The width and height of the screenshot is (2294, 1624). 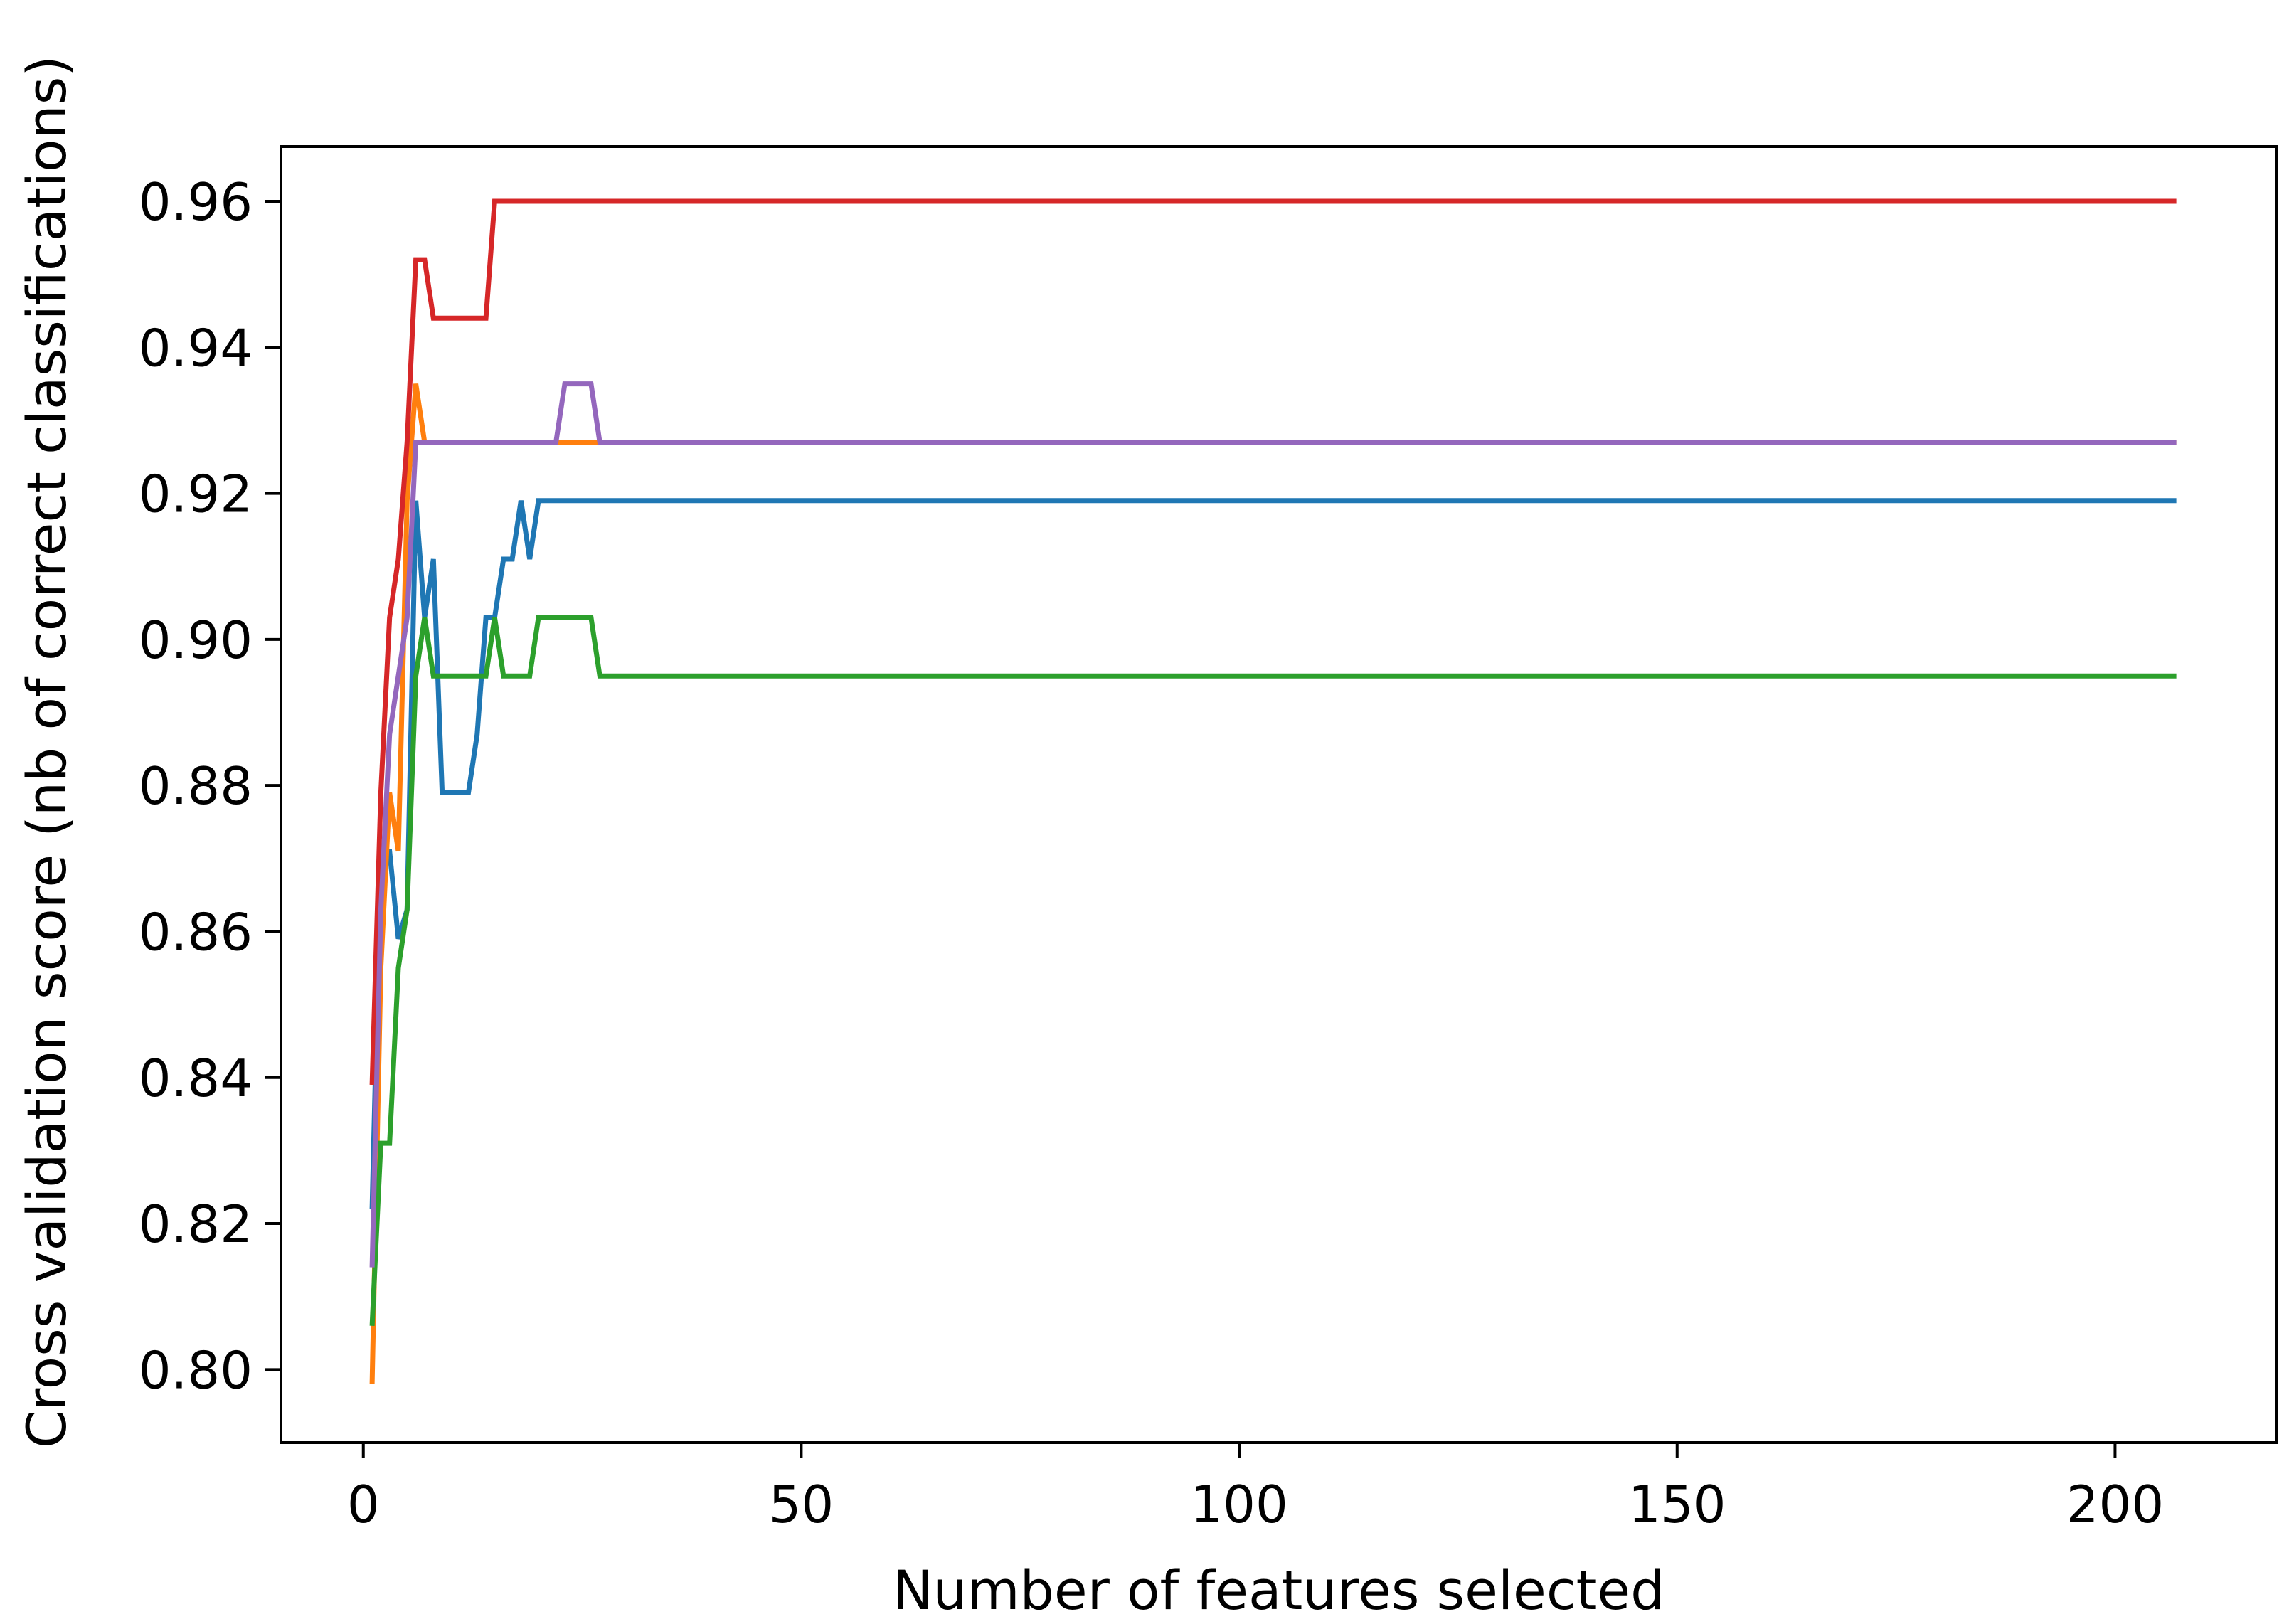 What do you see at coordinates (196, 1370) in the screenshot?
I see `y-tick-label: 0.80` at bounding box center [196, 1370].